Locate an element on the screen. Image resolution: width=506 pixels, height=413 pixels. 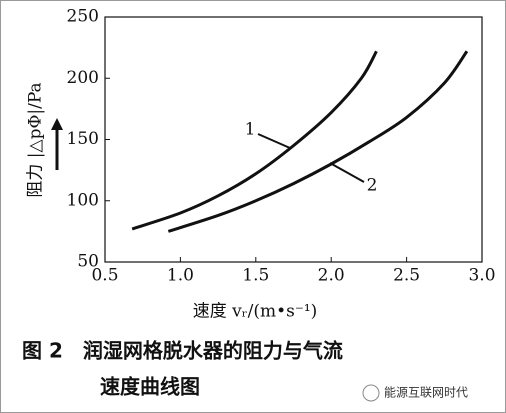
x-tick-label: 3.0 is located at coordinates (481, 276).